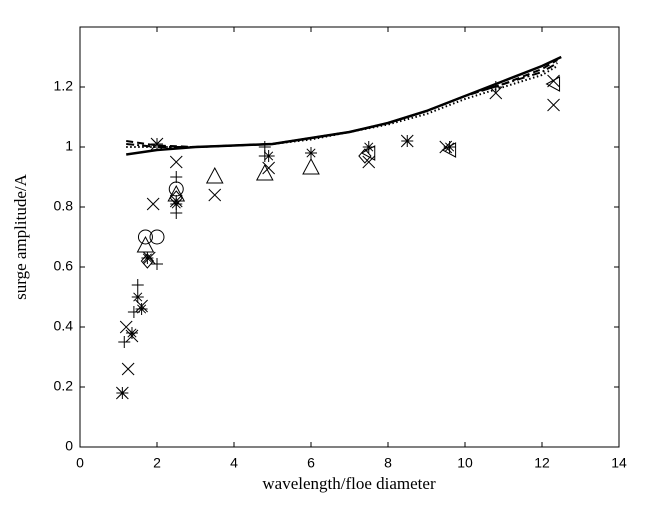  I want to click on x-axis-label: wavelength/floe diameter, so click(349, 483).